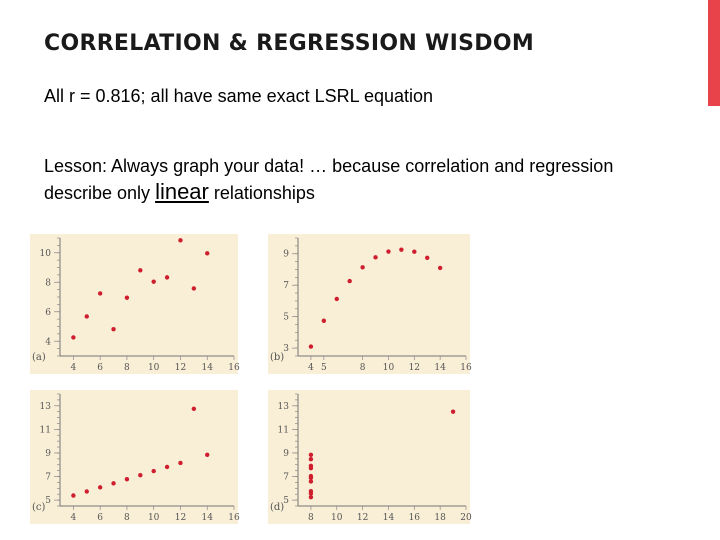 The width and height of the screenshot is (720, 540). Describe the element at coordinates (277, 507) in the screenshot. I see `panel-label: (d)` at that location.